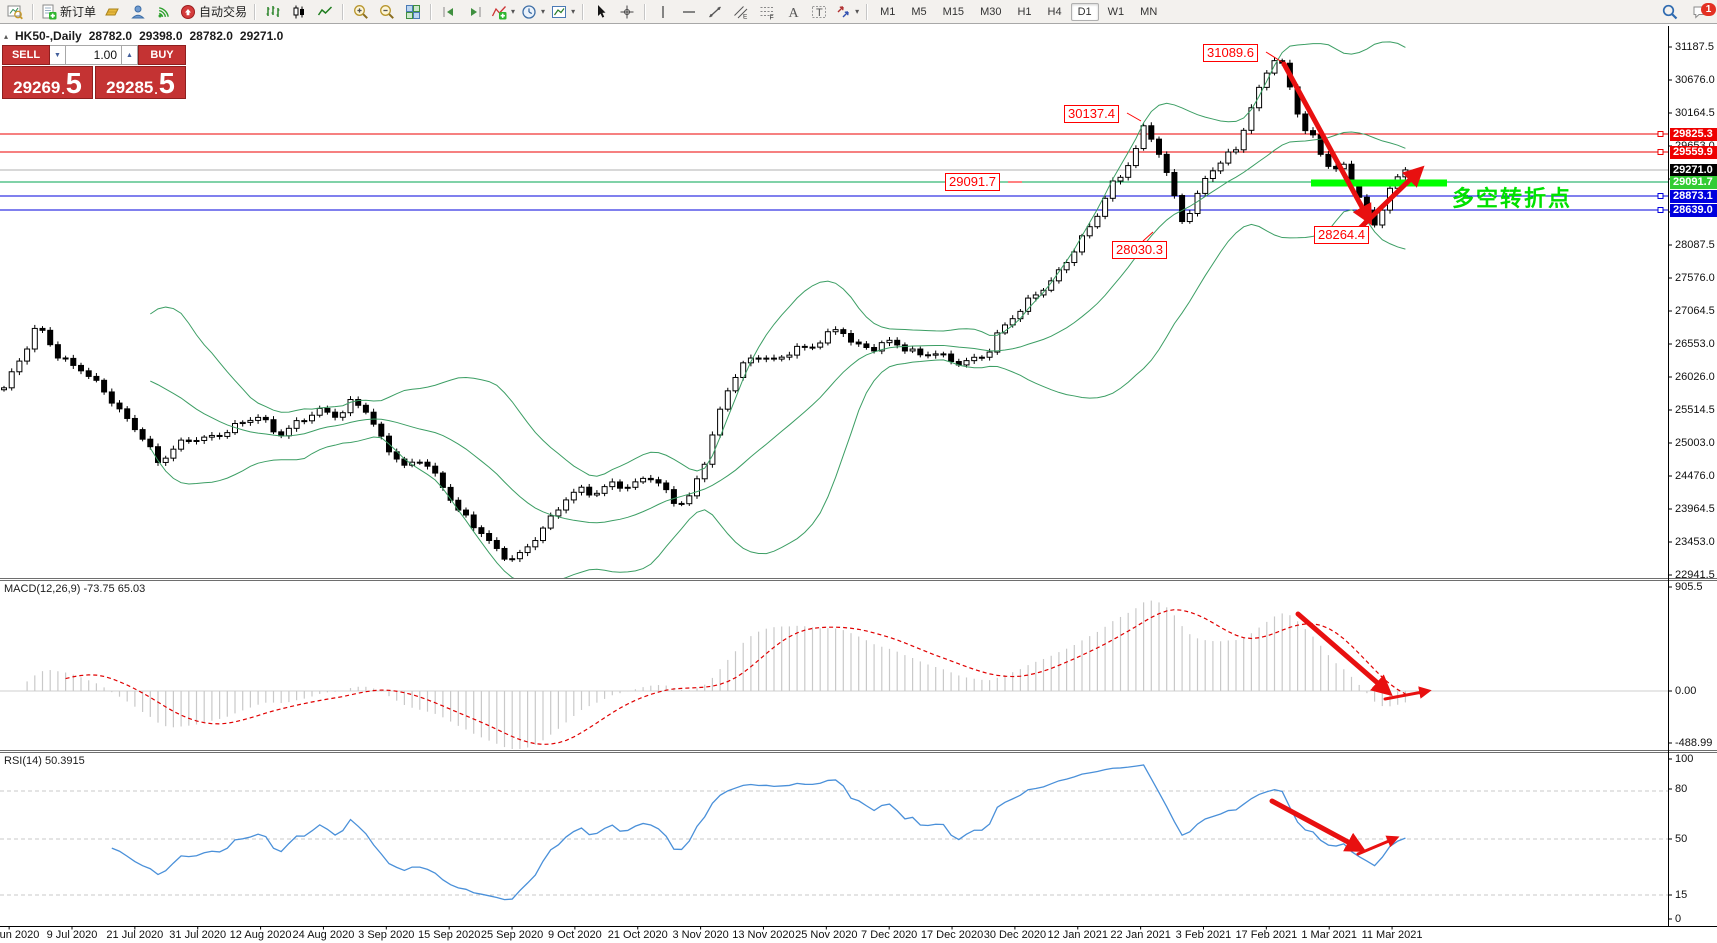 This screenshot has height=943, width=1717. What do you see at coordinates (1091, 114) in the screenshot?
I see `price-marker-30137.4: 30137.4` at bounding box center [1091, 114].